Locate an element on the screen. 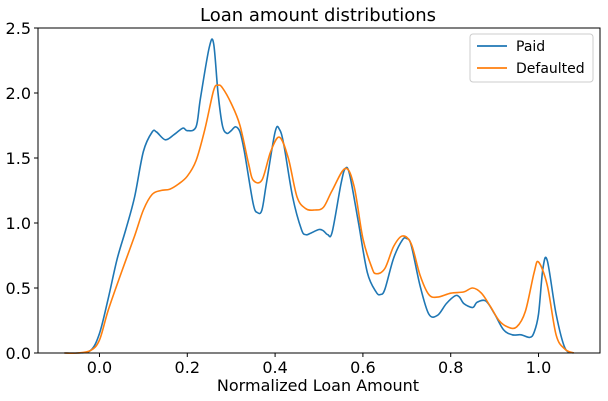  x-axis: 0.0 0.2 0.4 0.6 0.8 1.0 is located at coordinates (319, 365).